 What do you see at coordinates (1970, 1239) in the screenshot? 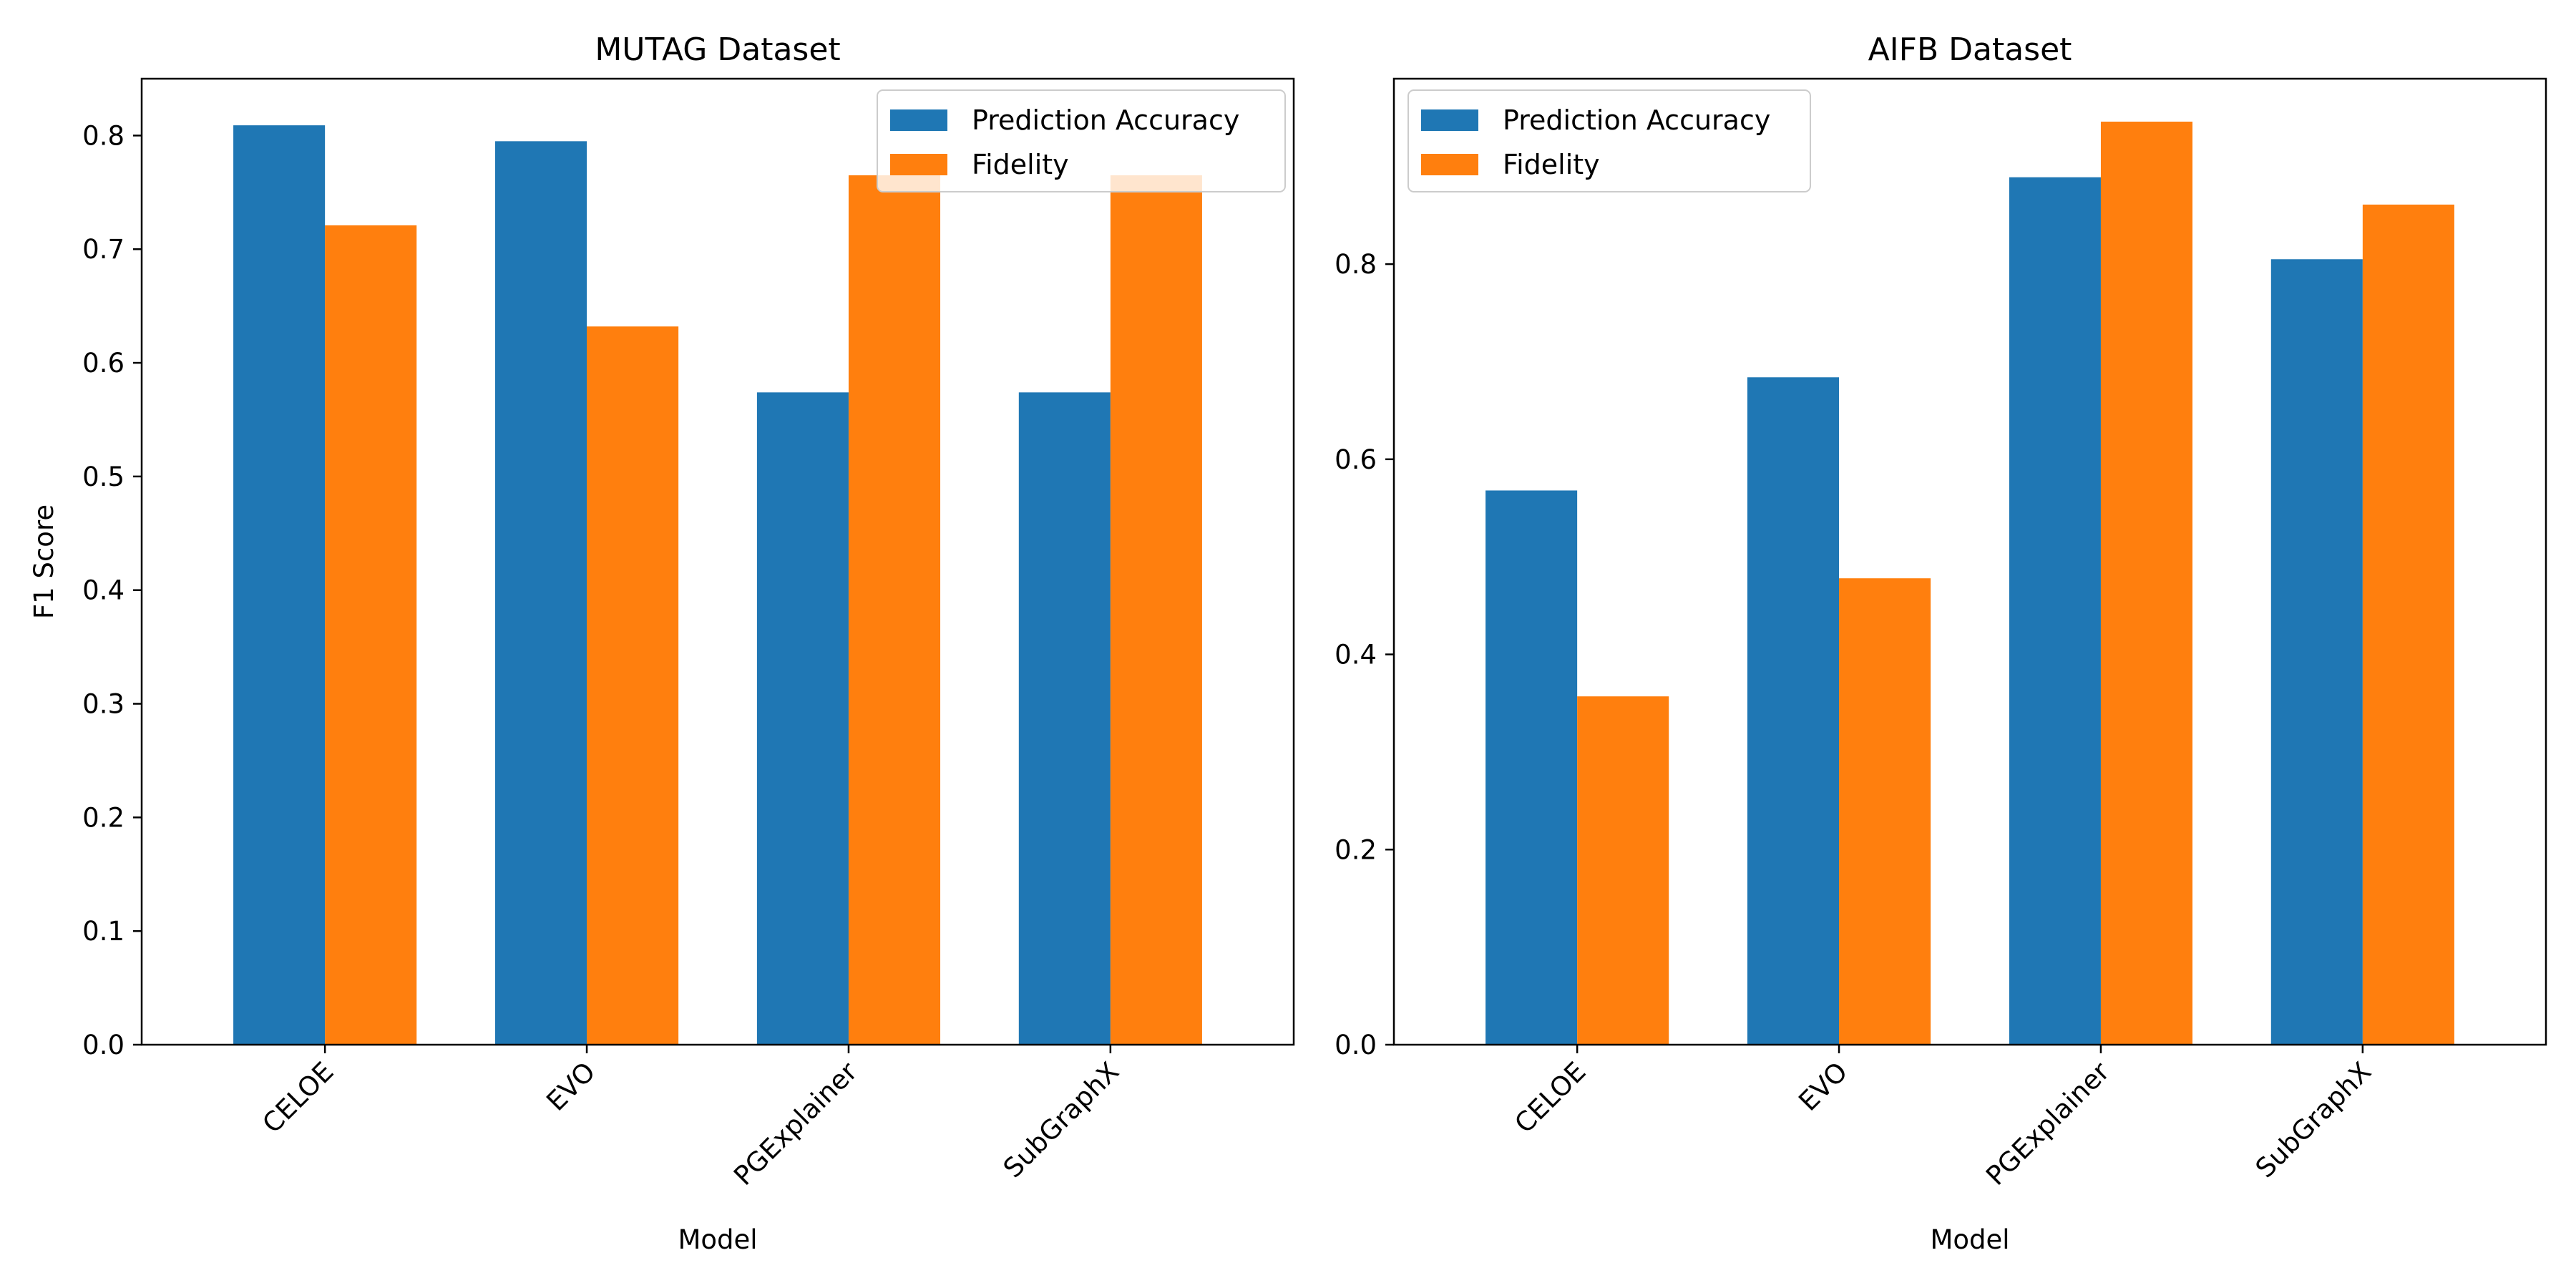
I see `aifb-x-axis-label: Model` at bounding box center [1970, 1239].